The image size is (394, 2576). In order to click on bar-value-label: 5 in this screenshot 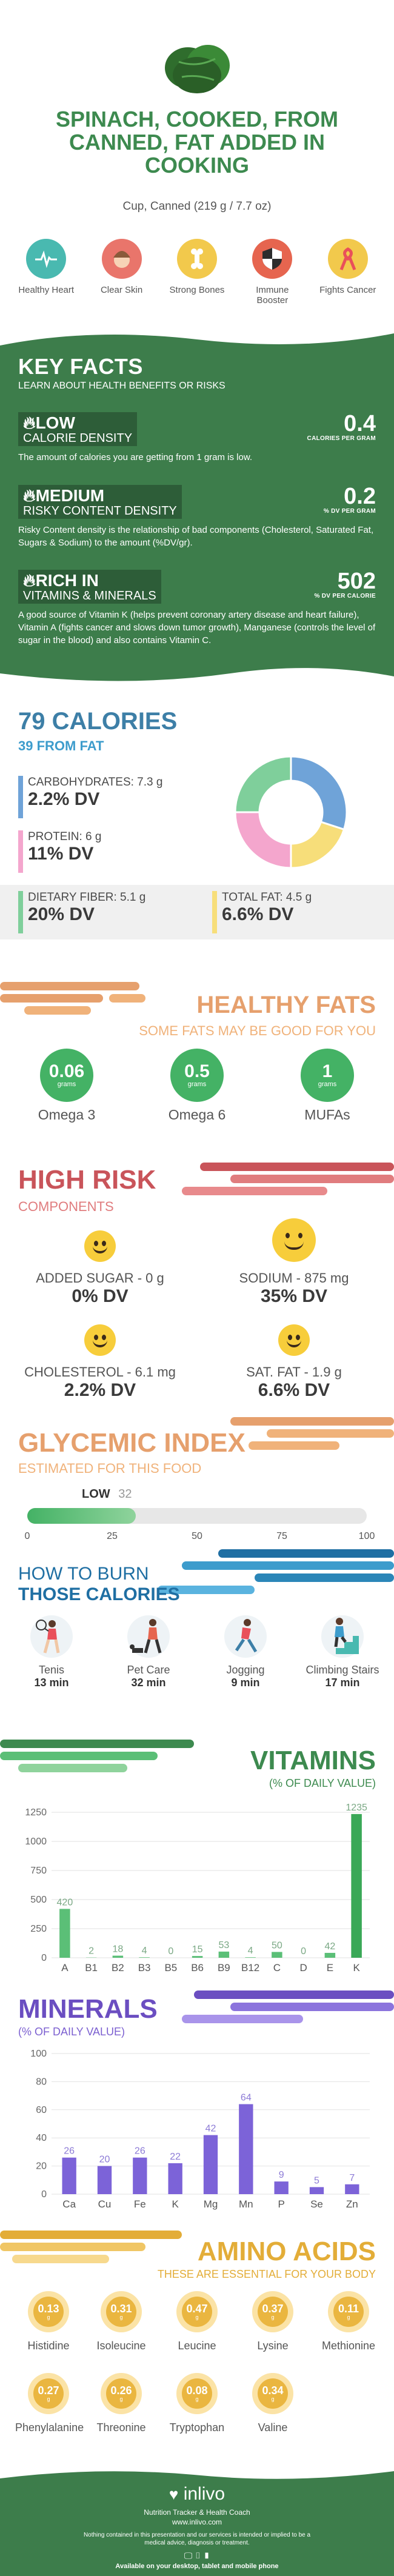, I will do `click(316, 2180)`.